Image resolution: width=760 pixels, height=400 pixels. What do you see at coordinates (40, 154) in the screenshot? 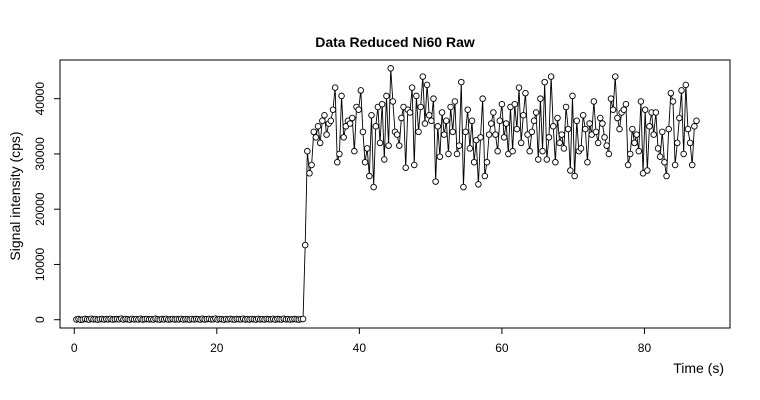
I see `y-tick-label: 30000` at bounding box center [40, 154].